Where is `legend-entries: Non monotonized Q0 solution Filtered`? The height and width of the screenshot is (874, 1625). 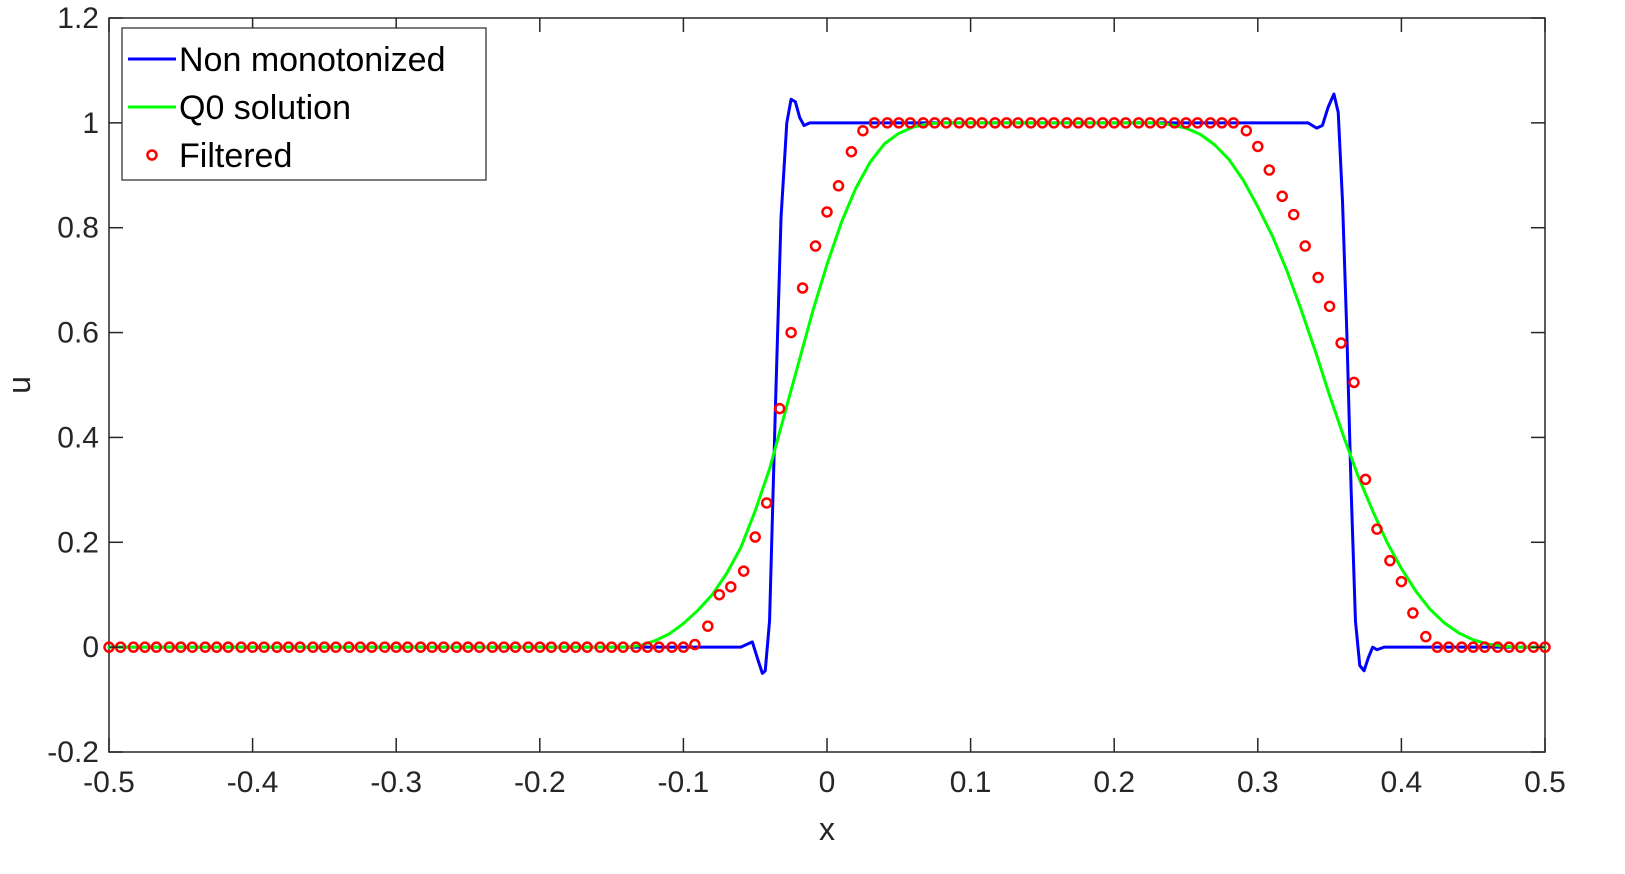 legend-entries: Non monotonized Q0 solution Filtered is located at coordinates (287, 108).